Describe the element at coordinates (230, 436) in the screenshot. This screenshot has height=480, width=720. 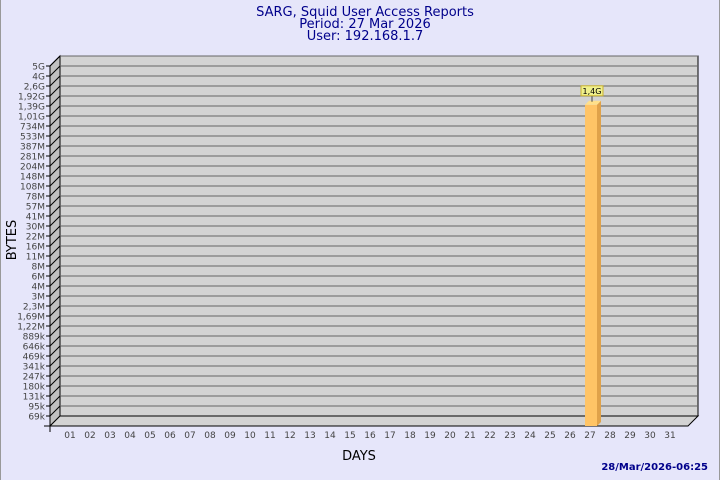
I see `x-tick-label: 09` at that location.